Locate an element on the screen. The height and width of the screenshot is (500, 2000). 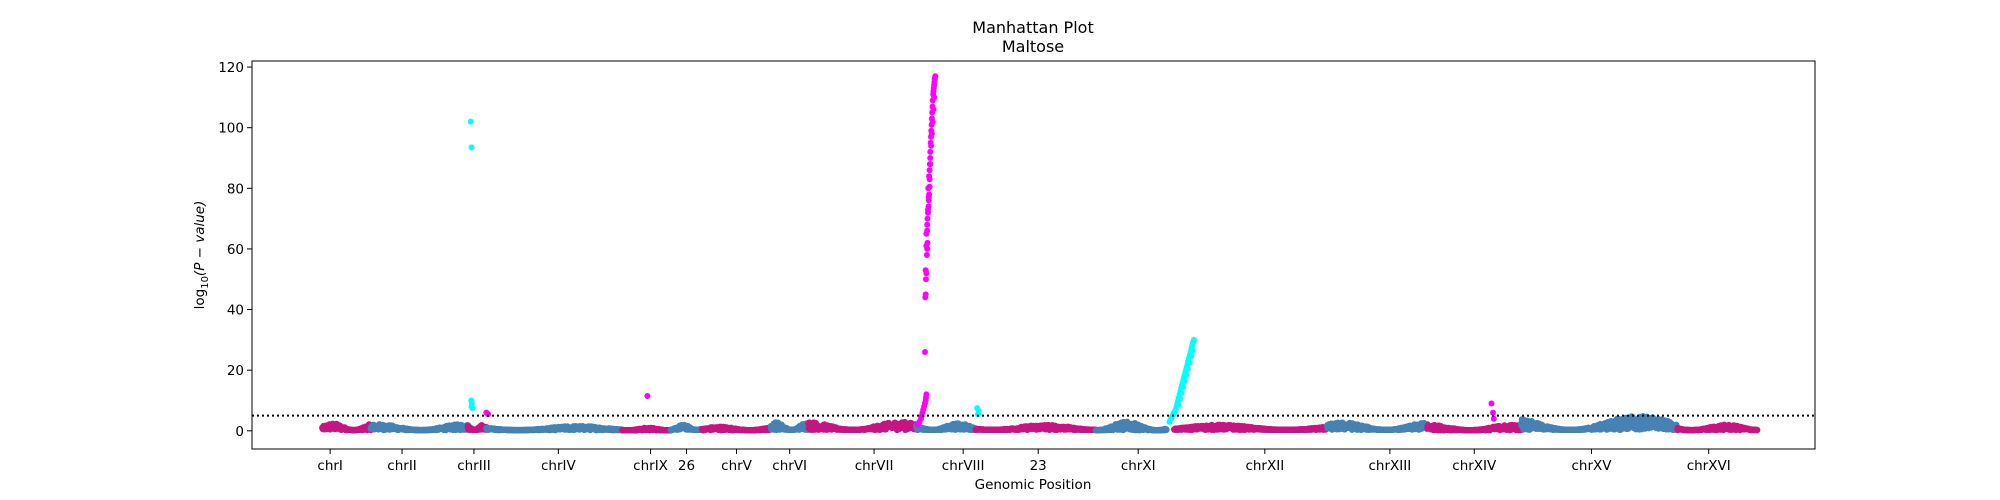
x-tick-label: chrIII is located at coordinates (473, 466).